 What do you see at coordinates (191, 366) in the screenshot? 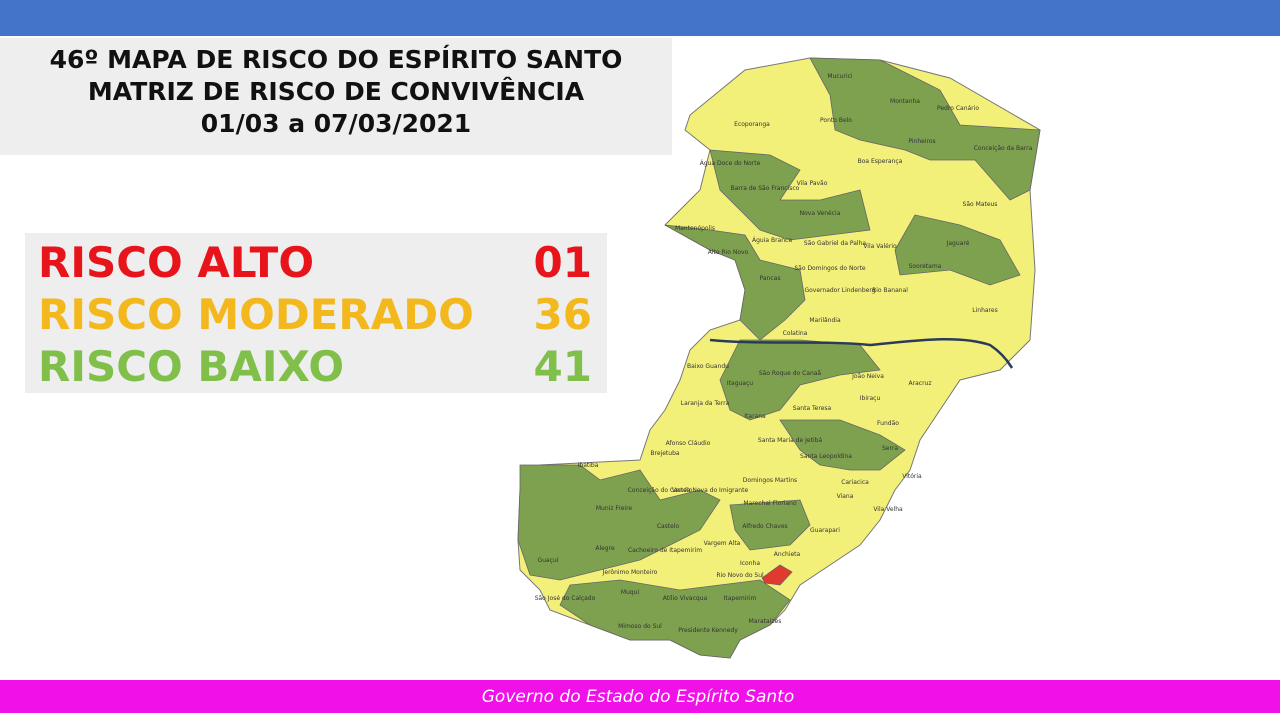
I see `risk-label: RISCO BAIXO` at bounding box center [191, 366].